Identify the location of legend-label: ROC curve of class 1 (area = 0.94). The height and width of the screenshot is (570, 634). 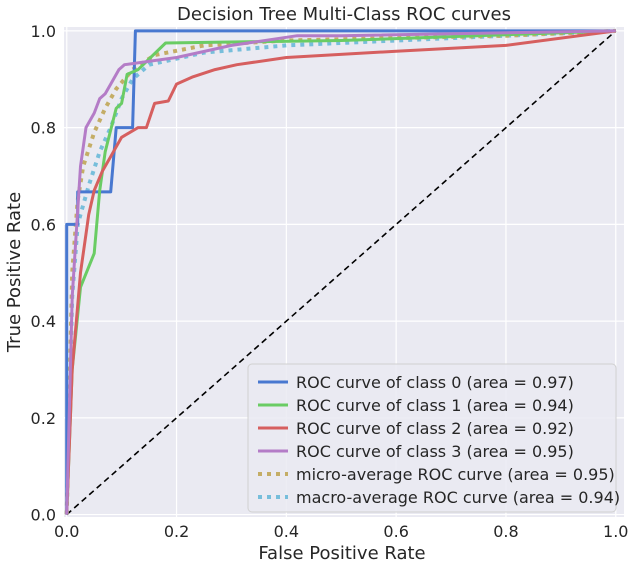
(435, 405).